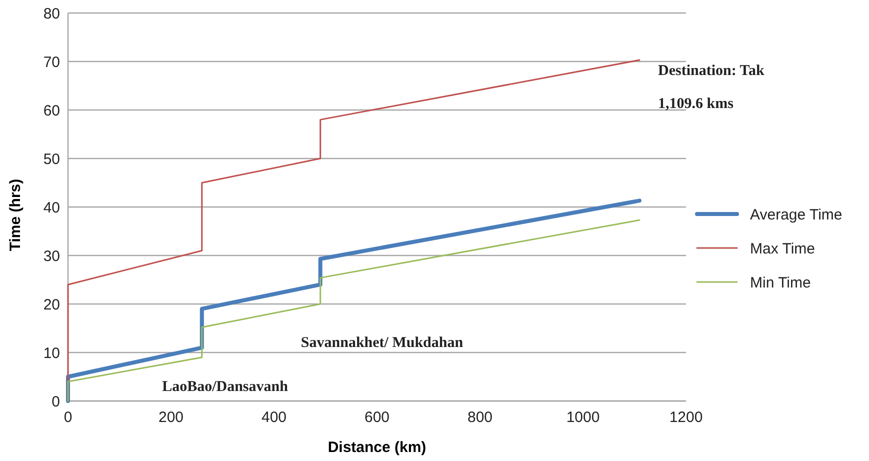  What do you see at coordinates (583, 417) in the screenshot?
I see `x-tick-label: 1000` at bounding box center [583, 417].